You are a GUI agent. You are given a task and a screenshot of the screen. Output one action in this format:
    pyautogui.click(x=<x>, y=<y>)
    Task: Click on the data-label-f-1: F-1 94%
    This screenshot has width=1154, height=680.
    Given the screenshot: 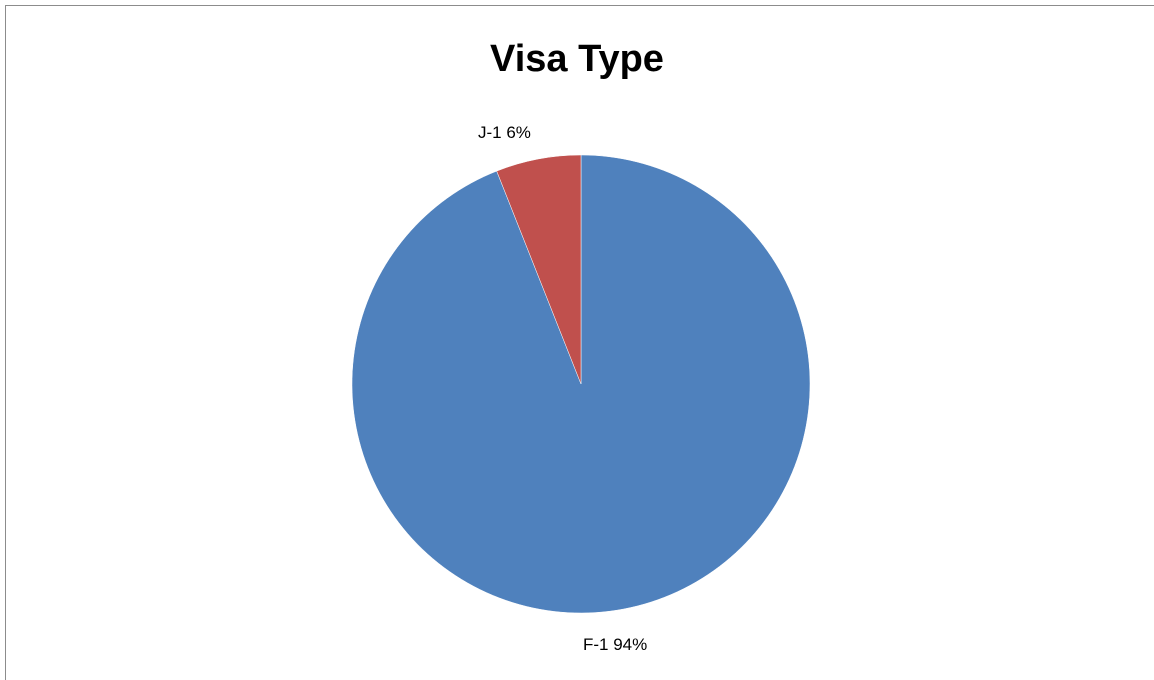 What is the action you would take?
    pyautogui.click(x=615, y=644)
    